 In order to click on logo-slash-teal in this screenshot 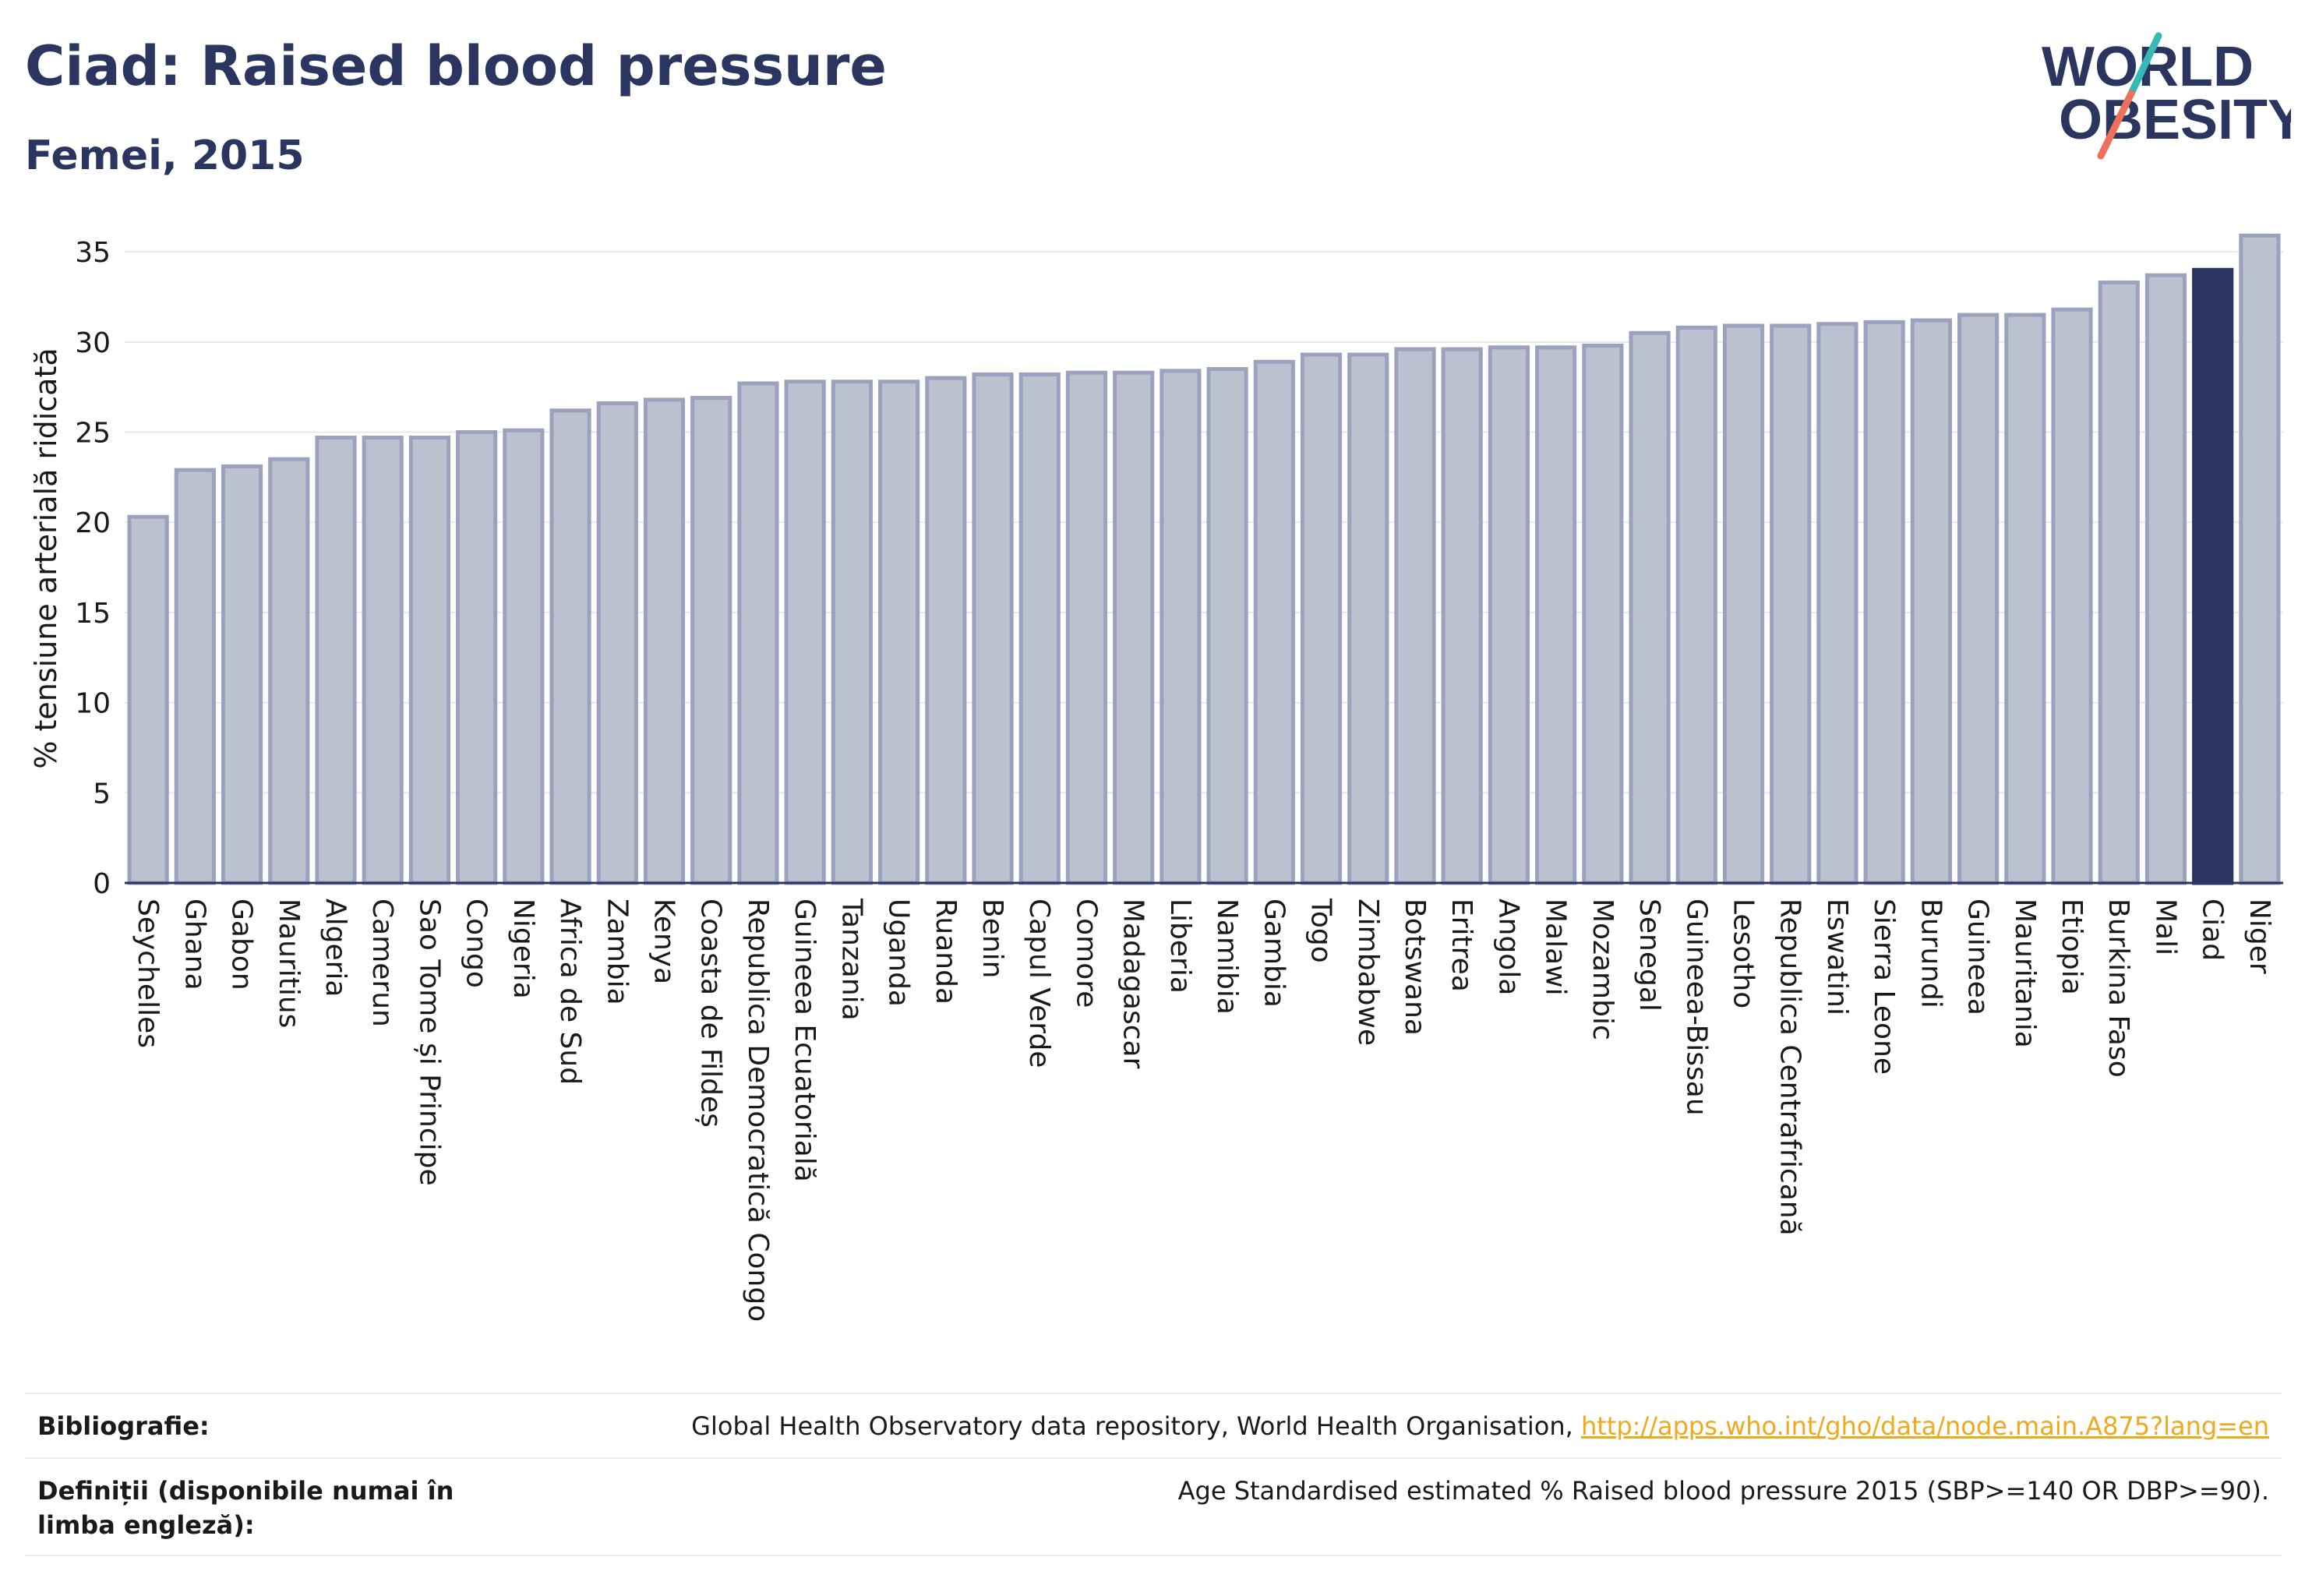, I will do `click(2144, 64)`.